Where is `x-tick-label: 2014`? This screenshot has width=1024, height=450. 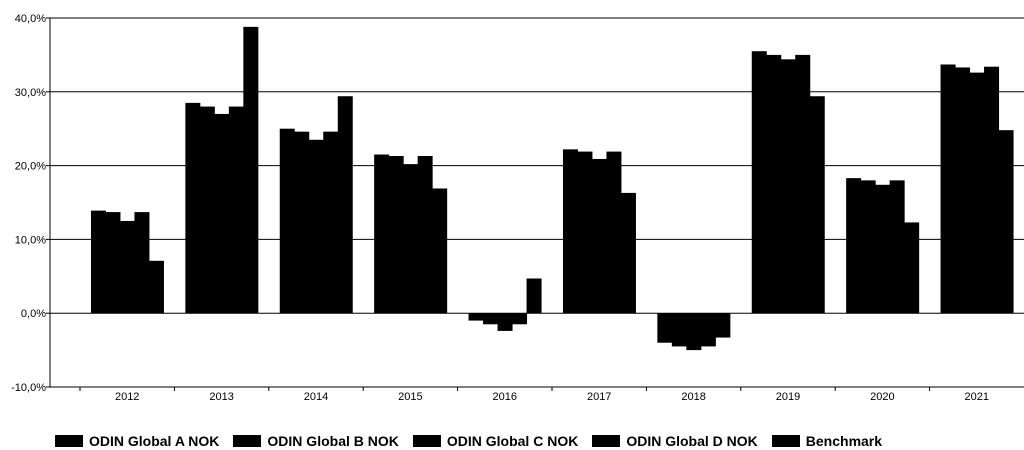 x-tick-label: 2014 is located at coordinates (316, 397).